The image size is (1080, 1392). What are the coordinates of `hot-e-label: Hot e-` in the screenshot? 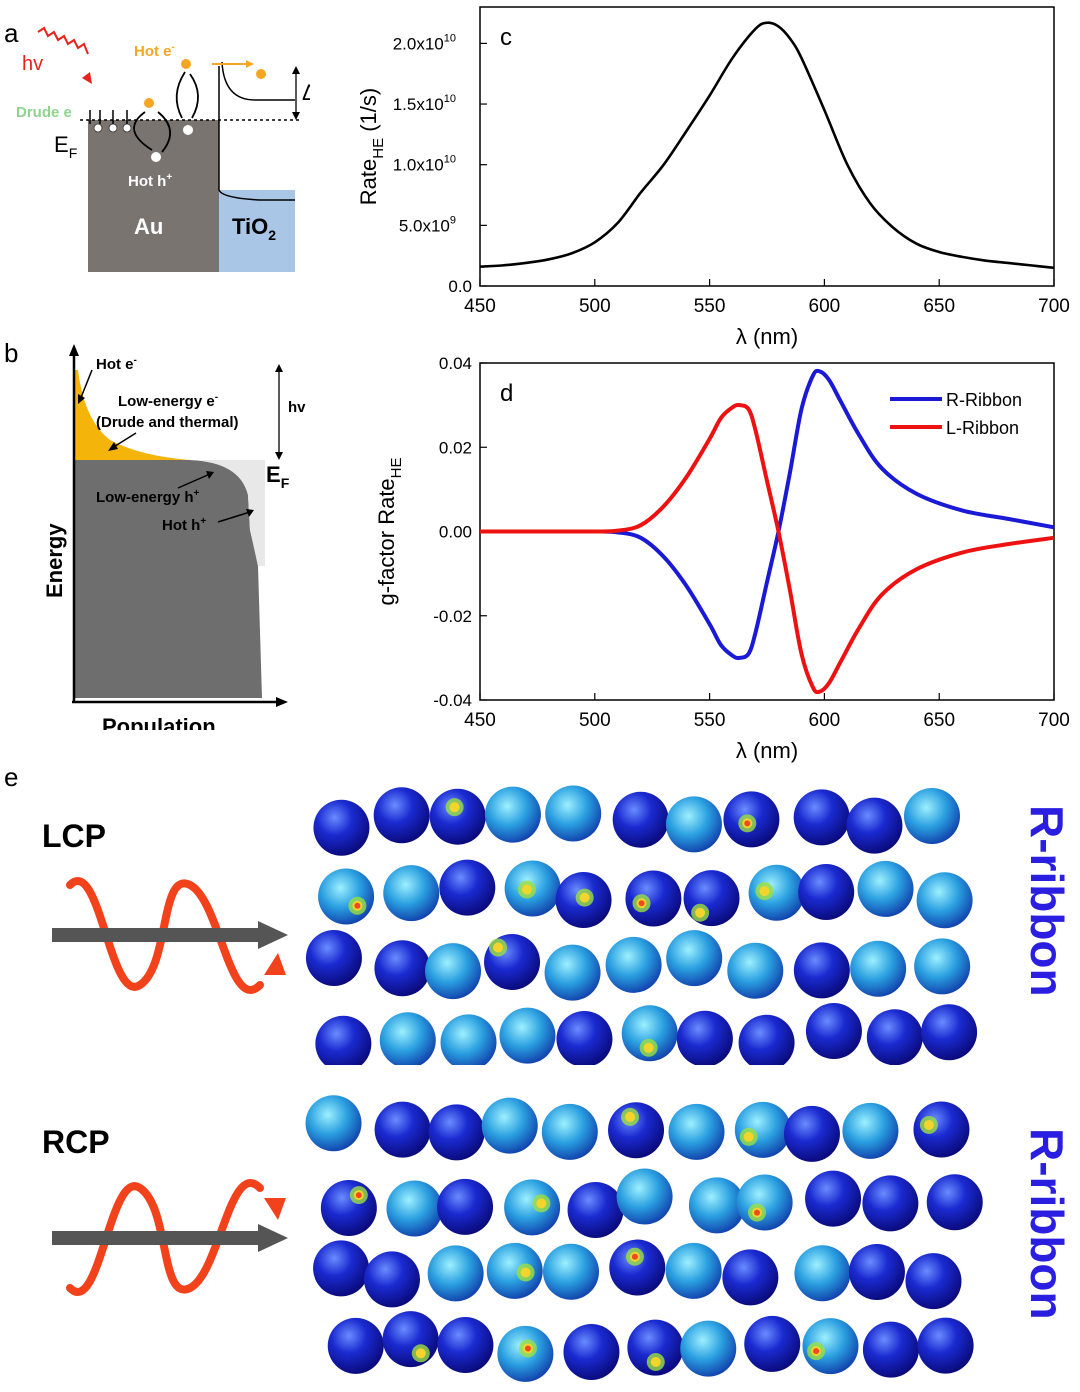 It's located at (116, 364).